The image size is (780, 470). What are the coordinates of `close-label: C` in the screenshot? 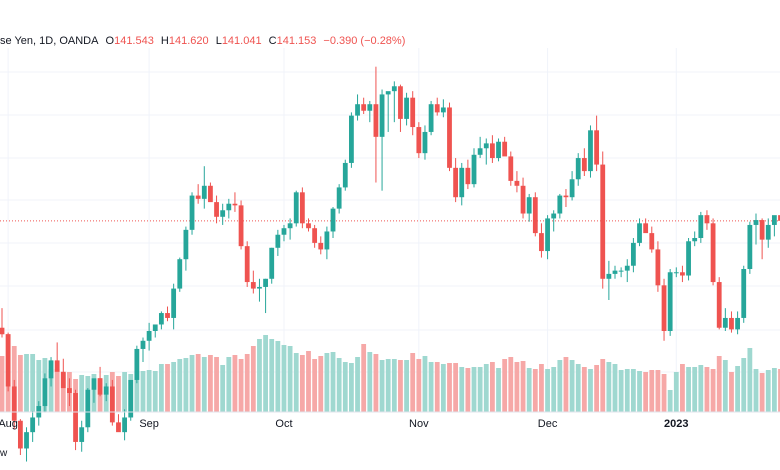 It's located at (272, 41).